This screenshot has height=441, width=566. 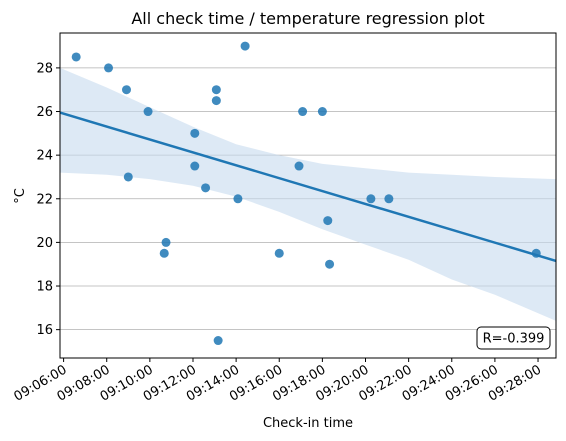 I want to click on y-tick-label: 26, so click(x=44, y=112).